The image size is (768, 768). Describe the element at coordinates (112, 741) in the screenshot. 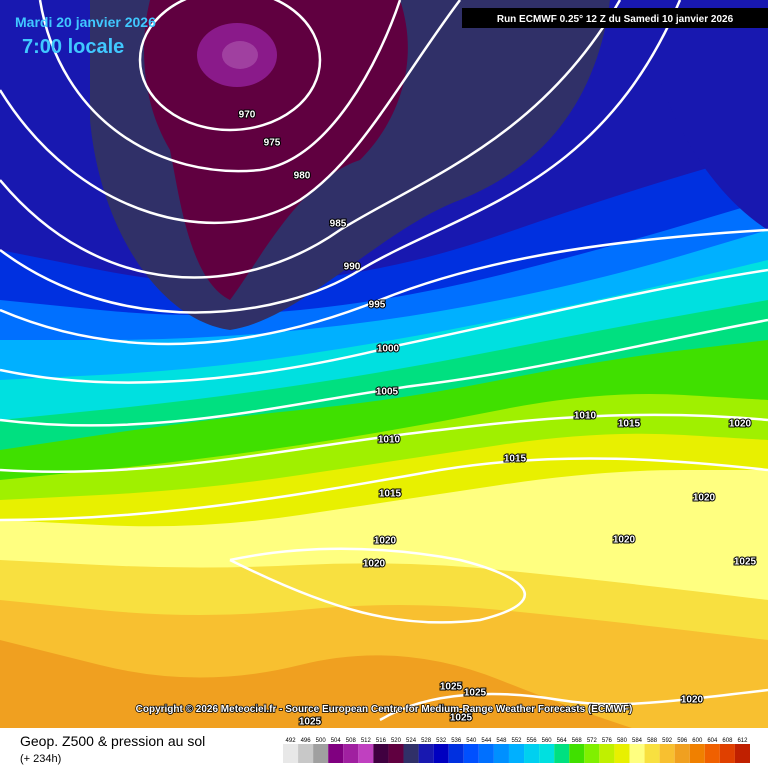

I see `footer-title: Geop. Z500 & pression au sol` at that location.